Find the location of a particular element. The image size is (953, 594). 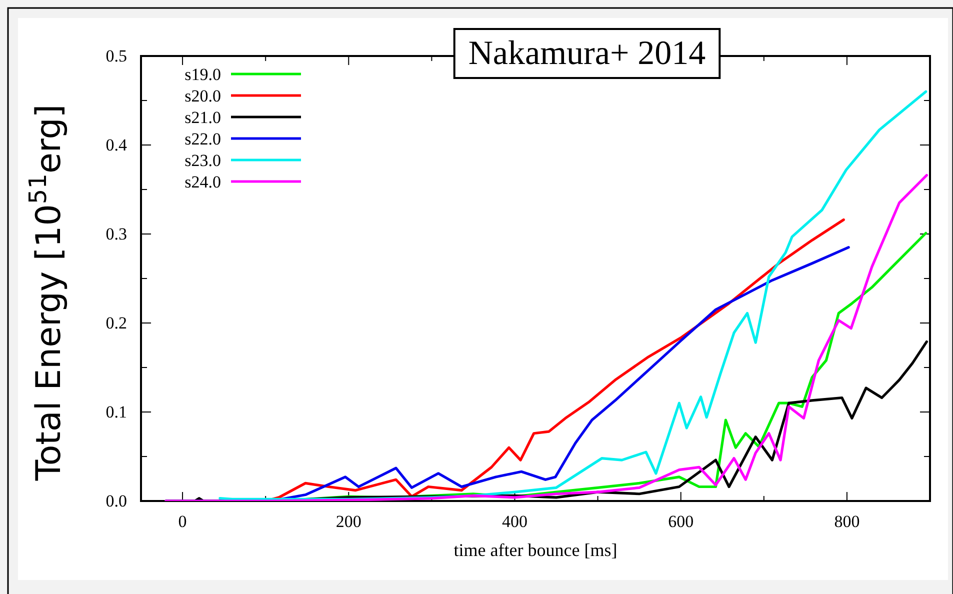

annotation: Nakamura+ 2014 is located at coordinates (587, 53).